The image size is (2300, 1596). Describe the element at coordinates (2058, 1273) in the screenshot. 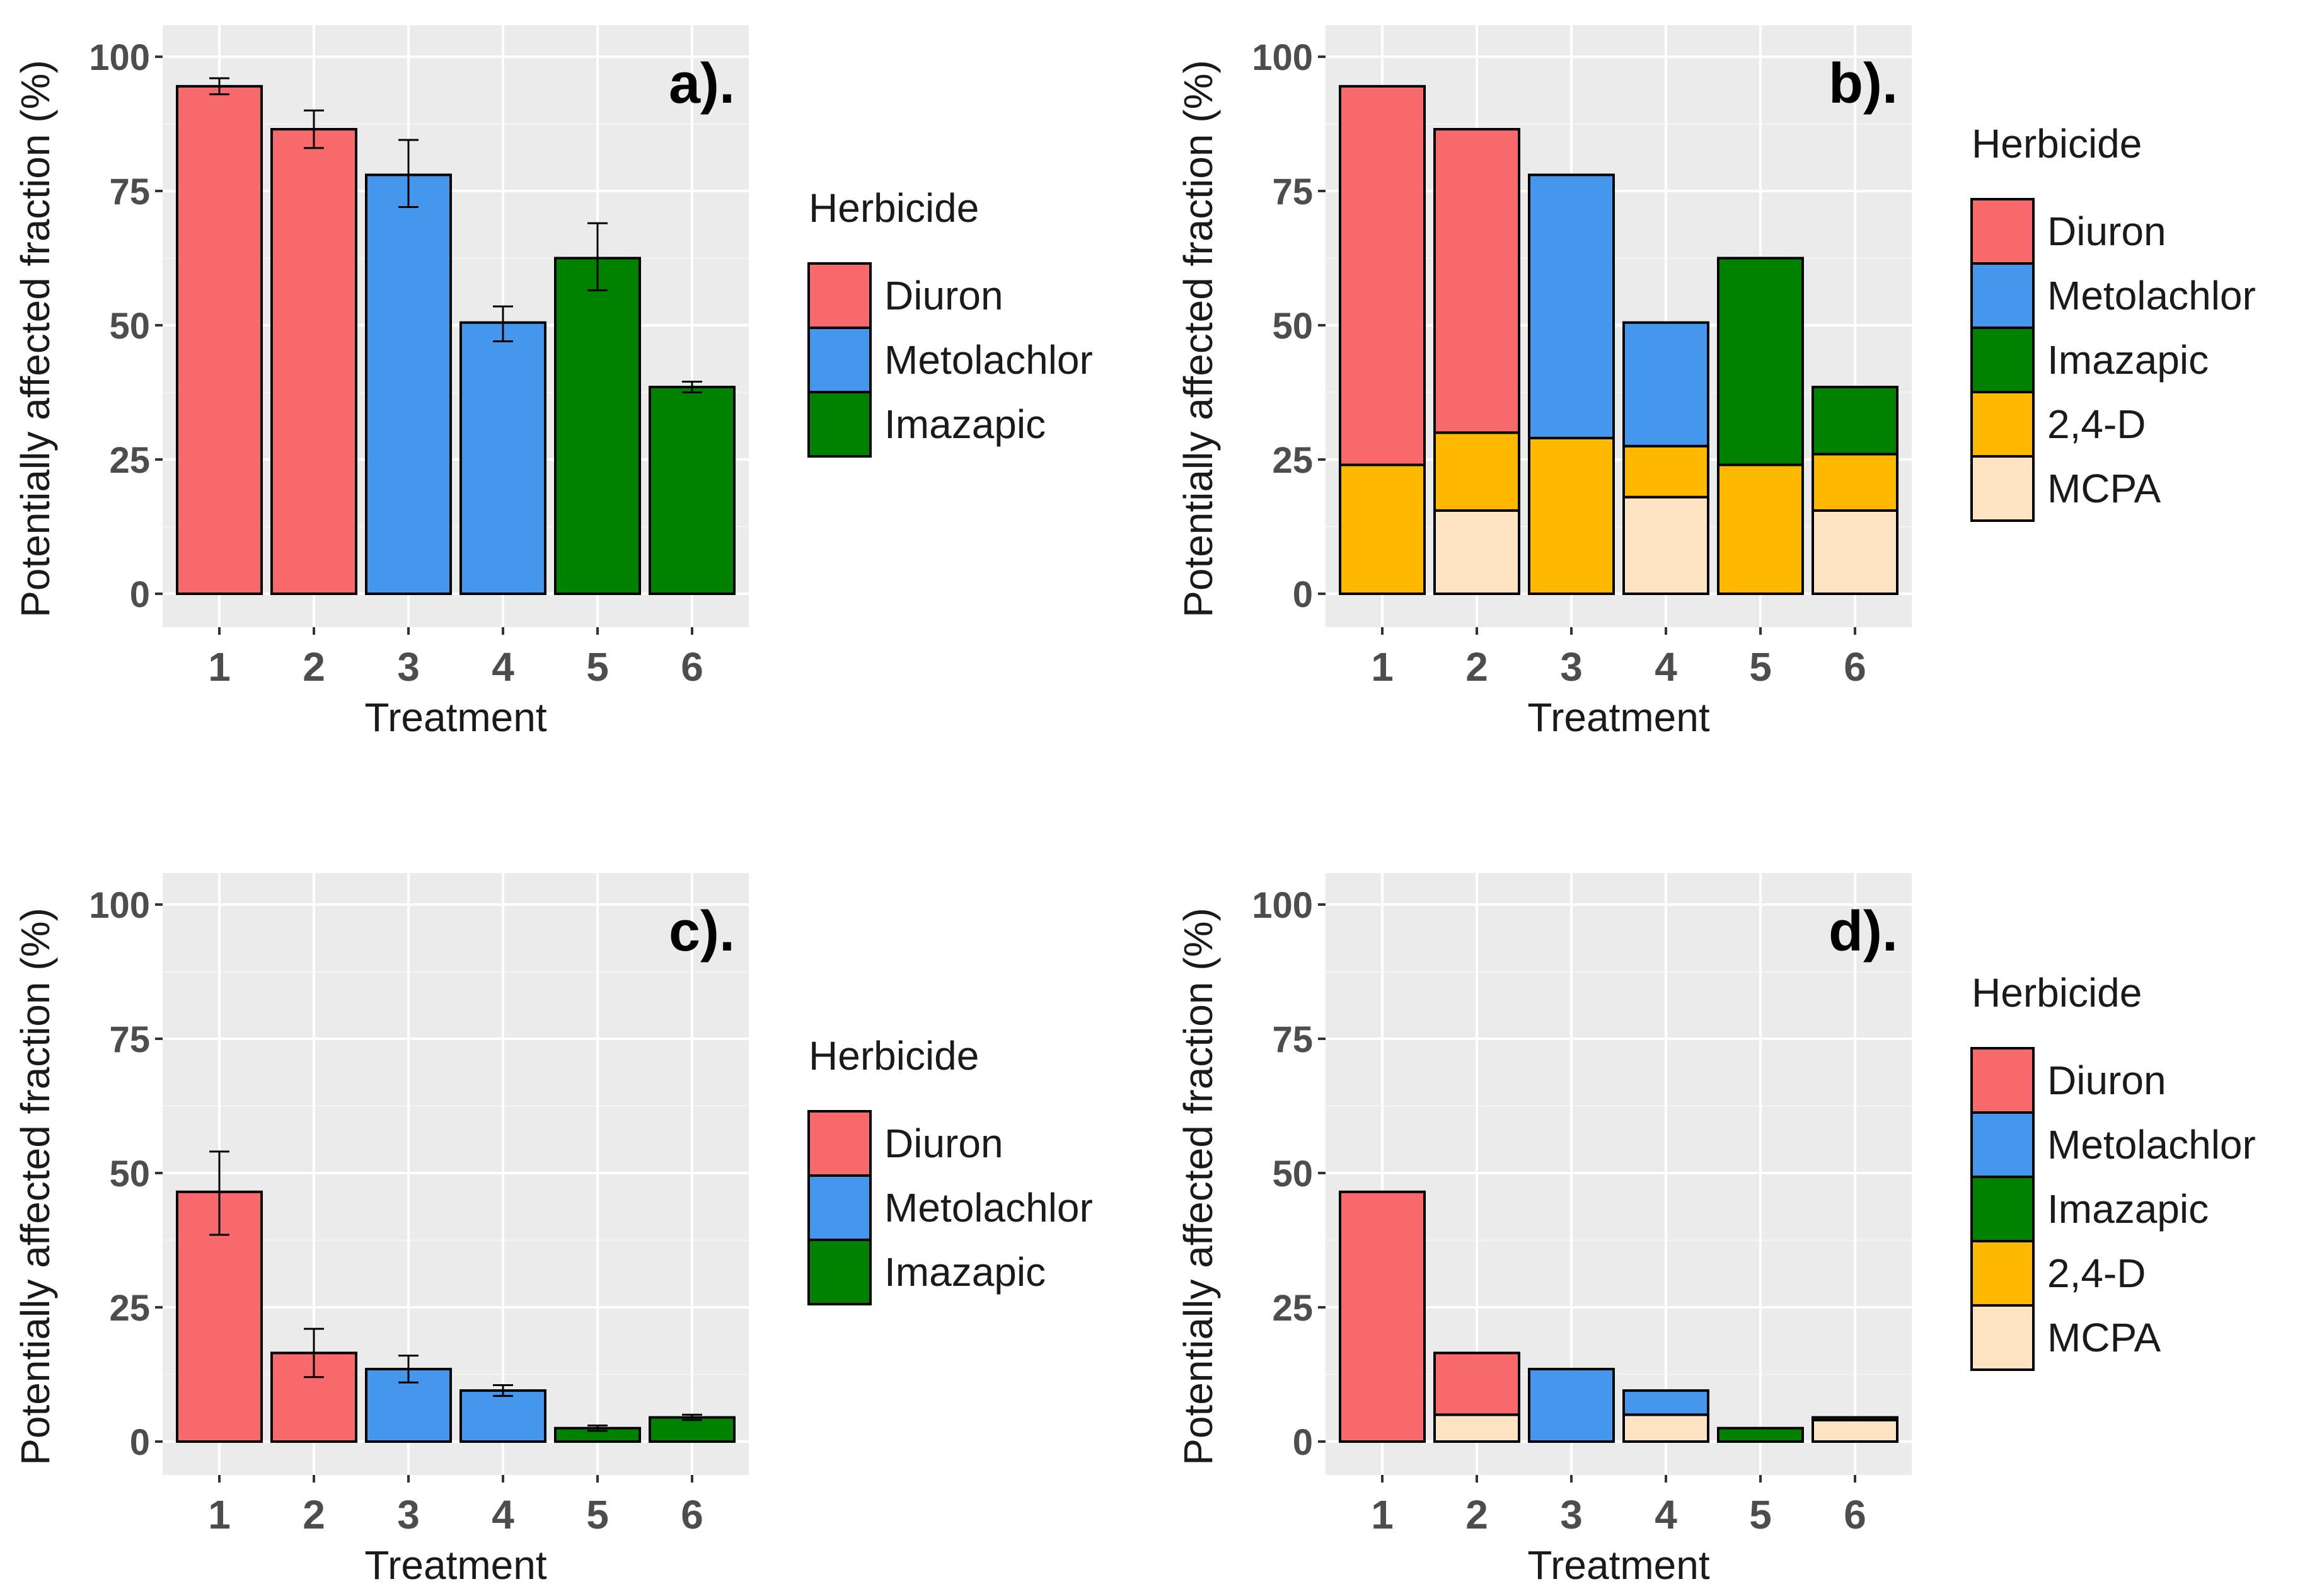

I see `legend-item-24d: 2,4-D` at that location.